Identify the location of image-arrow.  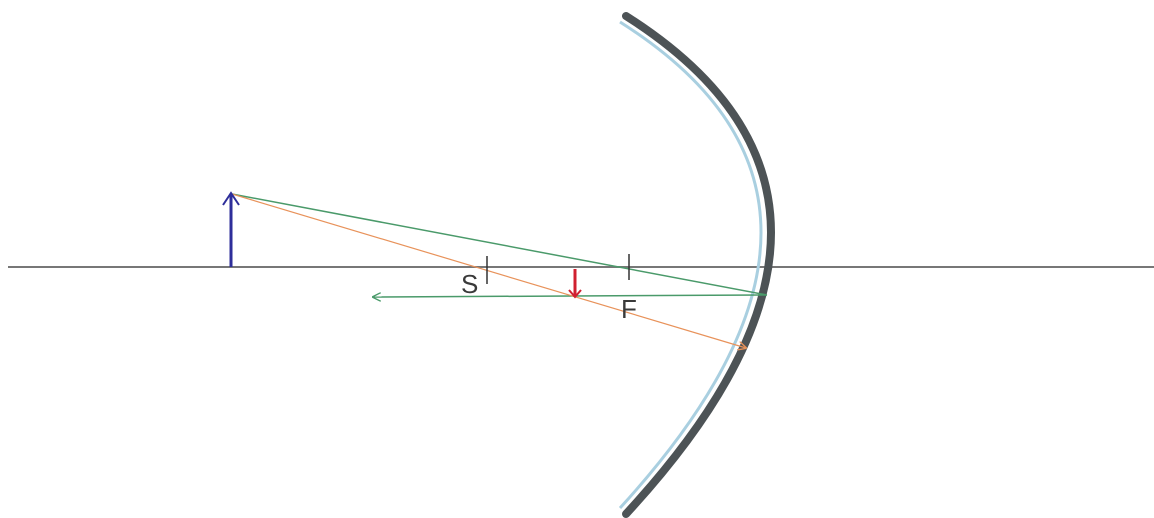
(575, 284).